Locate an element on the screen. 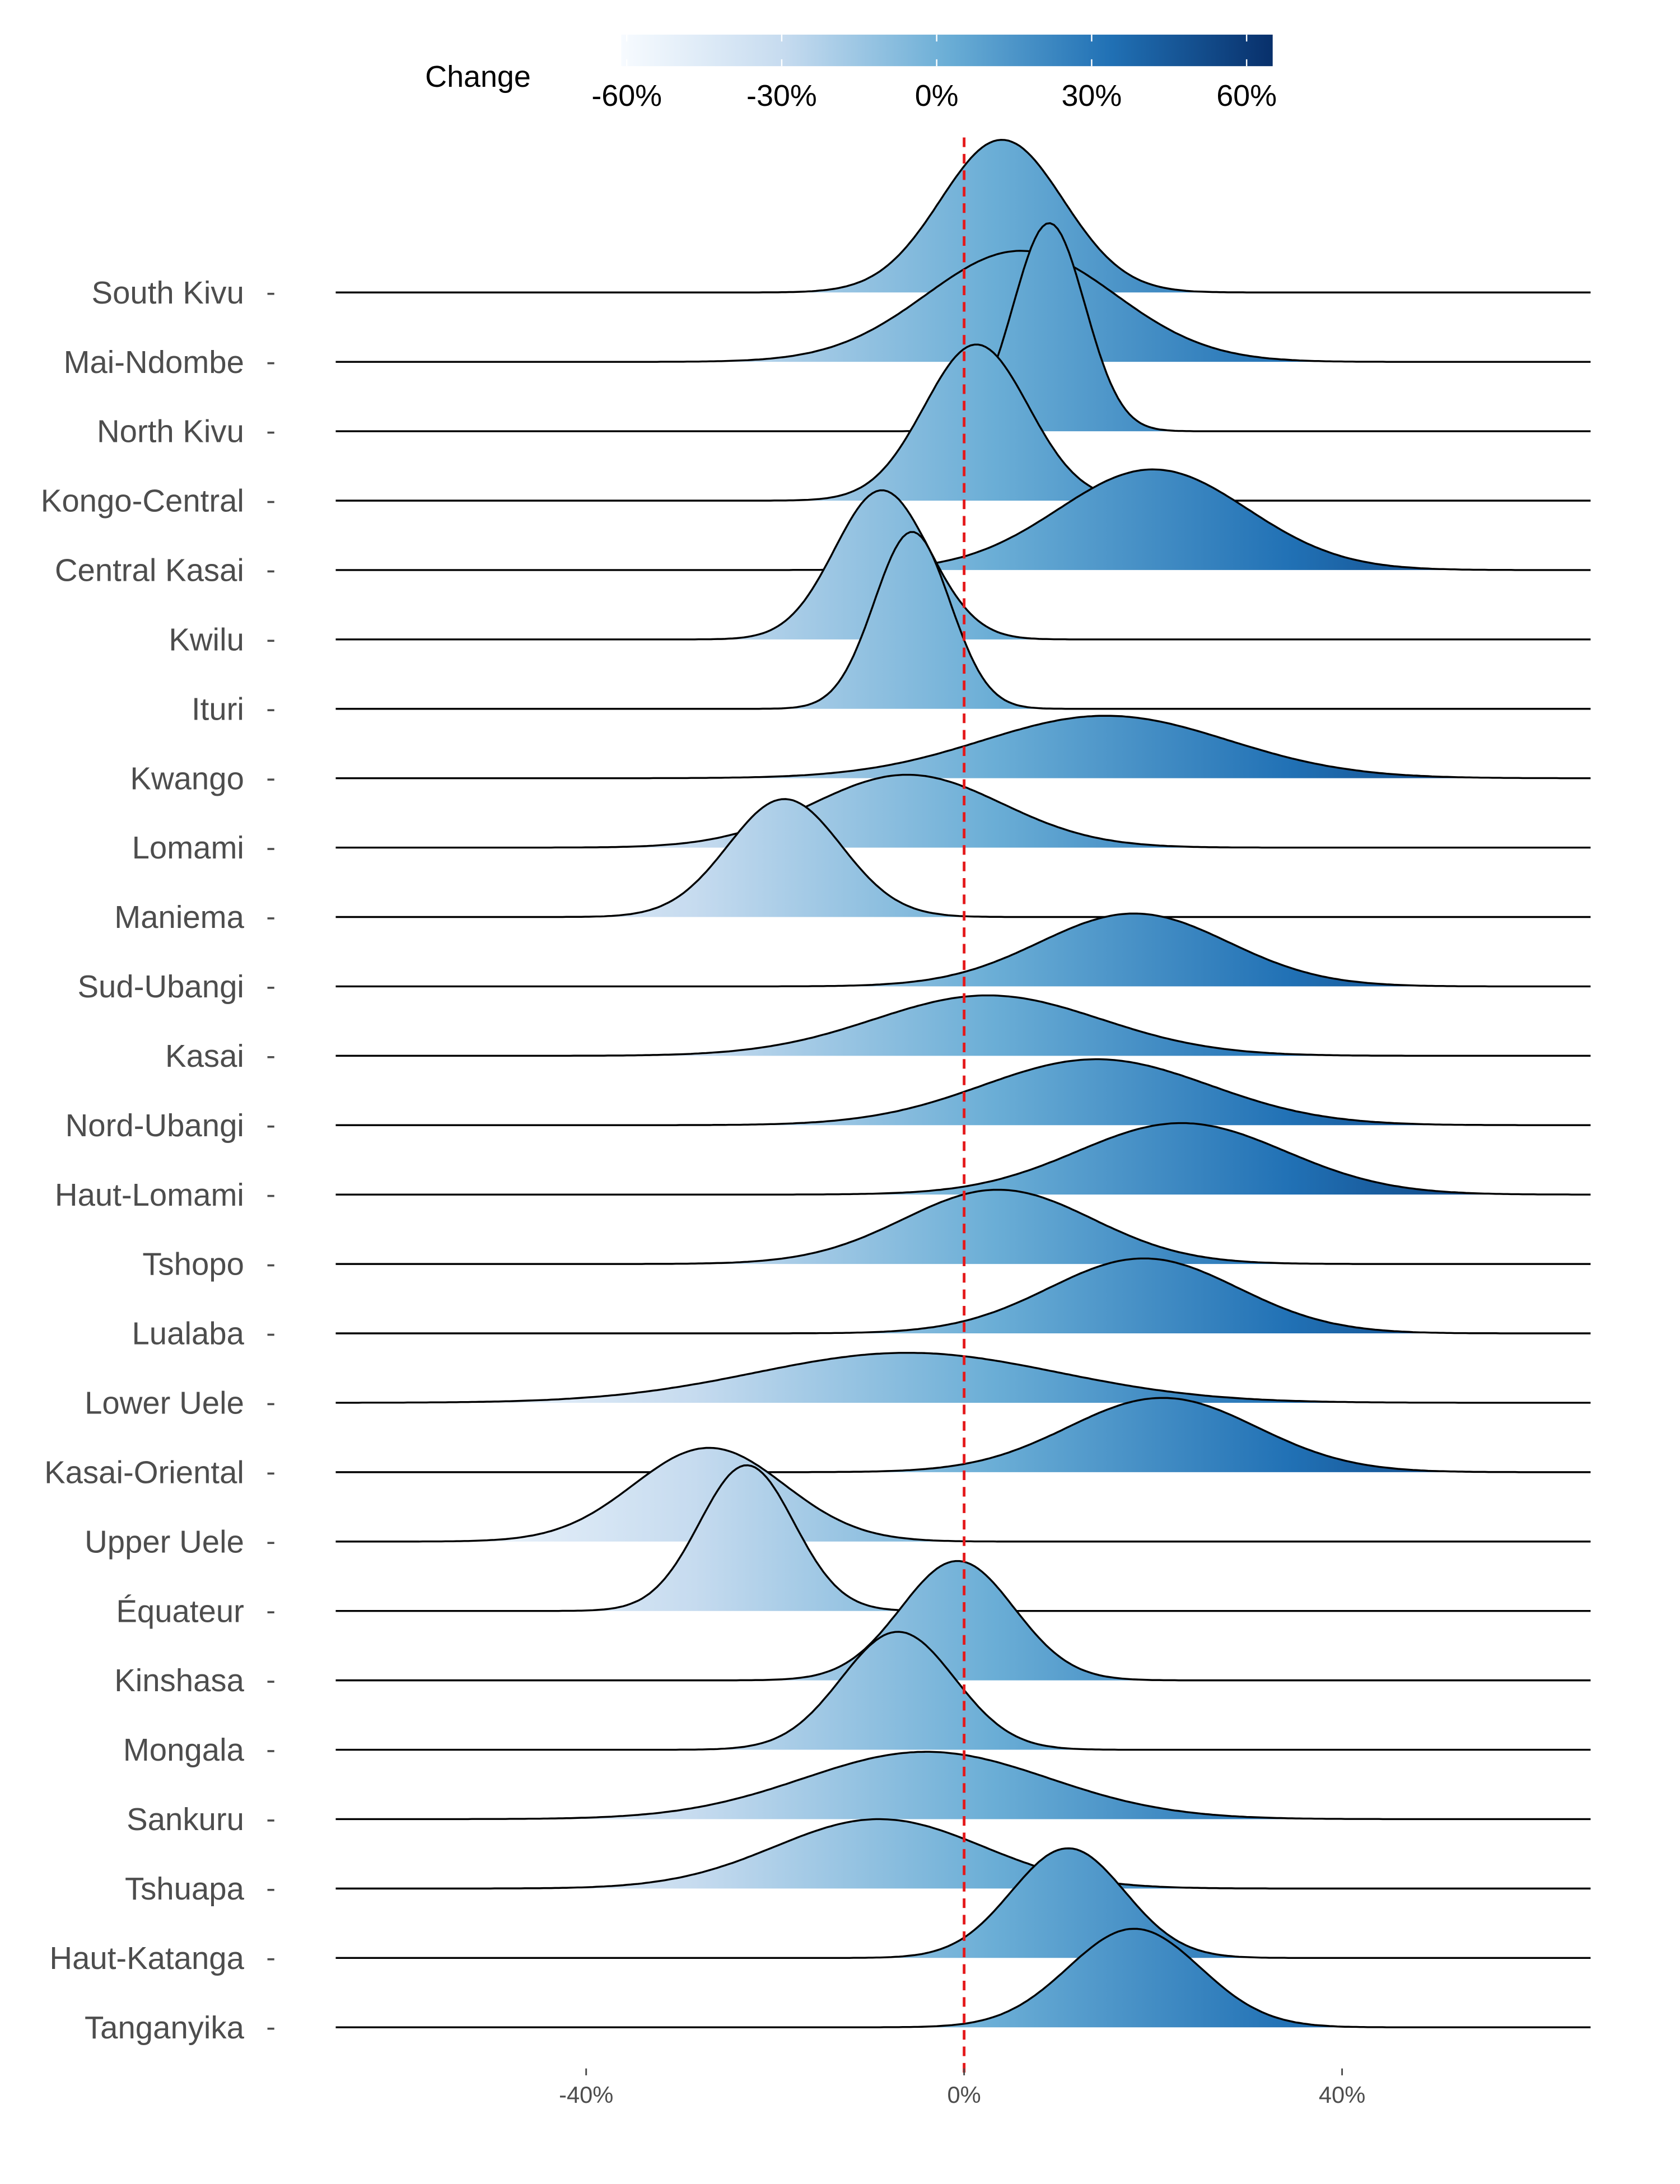 Image resolution: width=1680 pixels, height=2184 pixels. ridge-lualaba is located at coordinates (963, 1296).